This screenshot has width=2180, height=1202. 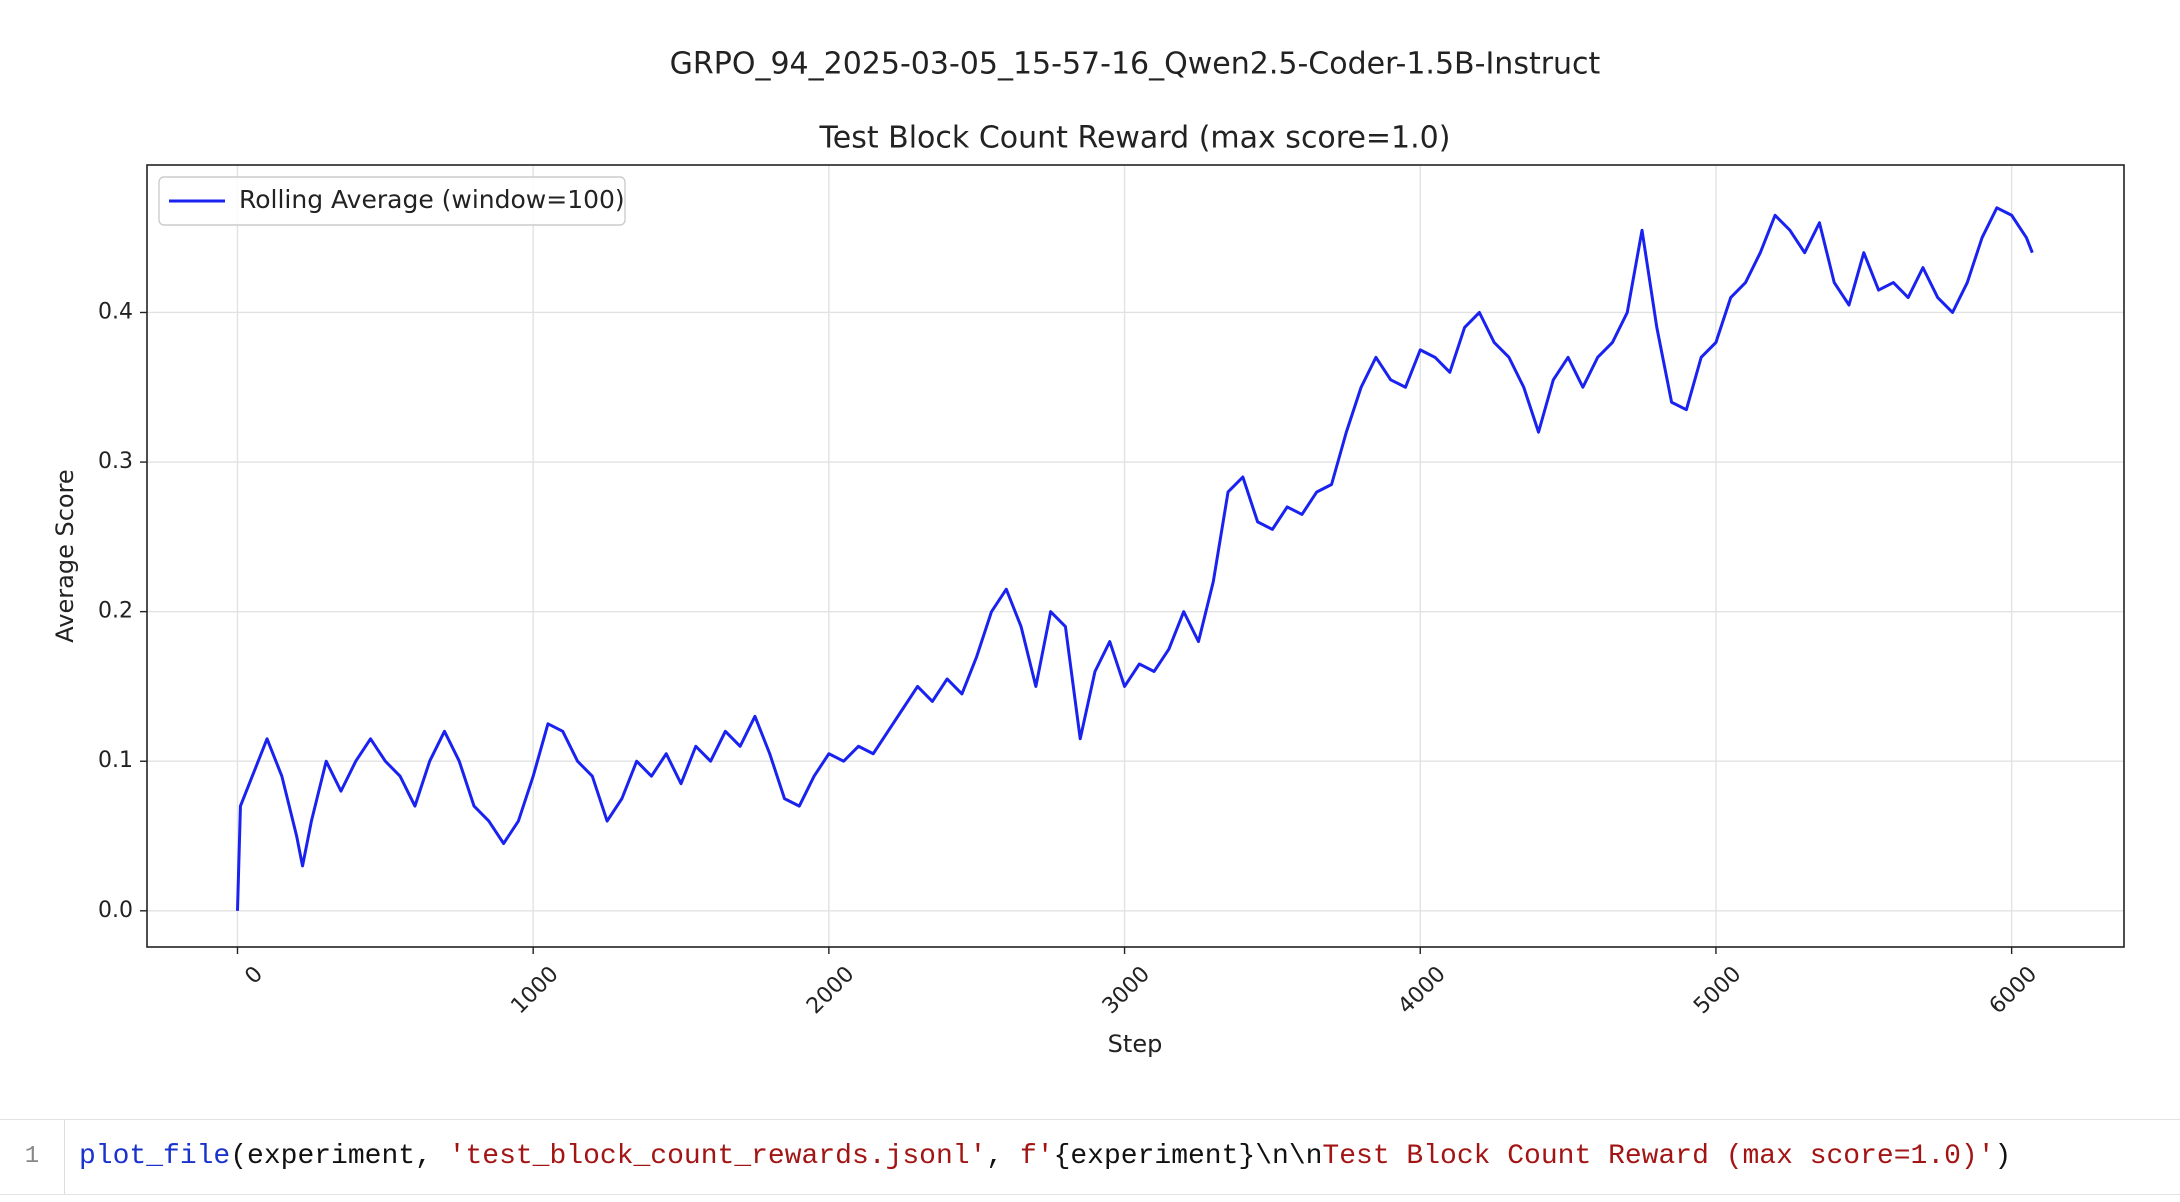 What do you see at coordinates (1135, 1044) in the screenshot?
I see `x-axis-label: Step` at bounding box center [1135, 1044].